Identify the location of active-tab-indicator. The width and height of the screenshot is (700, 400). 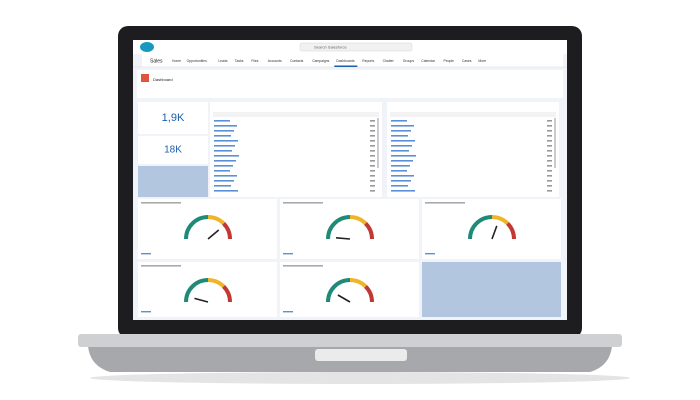
(346, 66).